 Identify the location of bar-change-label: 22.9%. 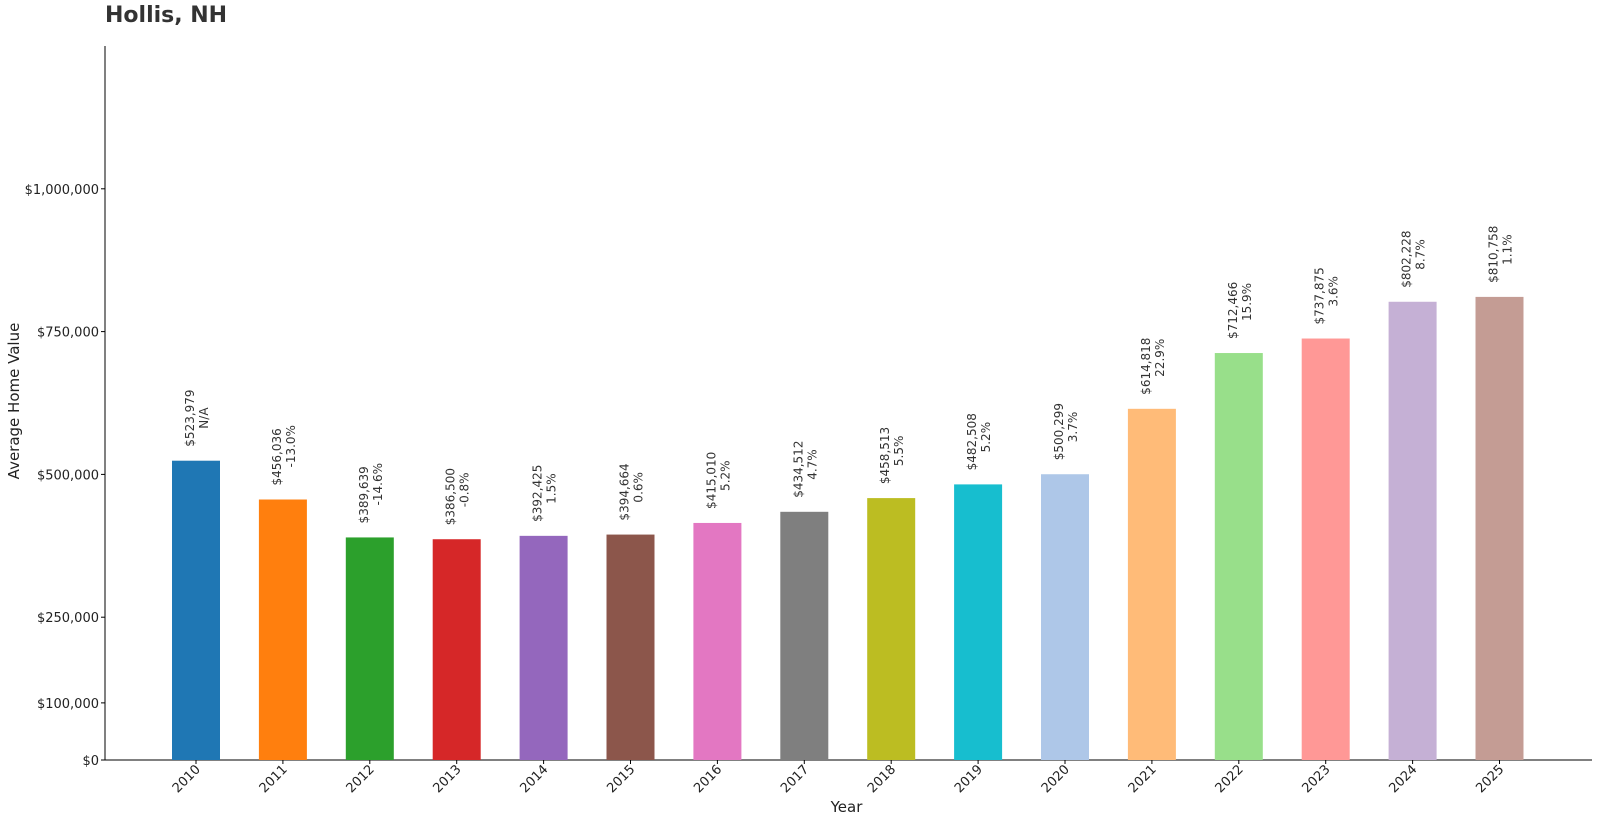
(1160, 358).